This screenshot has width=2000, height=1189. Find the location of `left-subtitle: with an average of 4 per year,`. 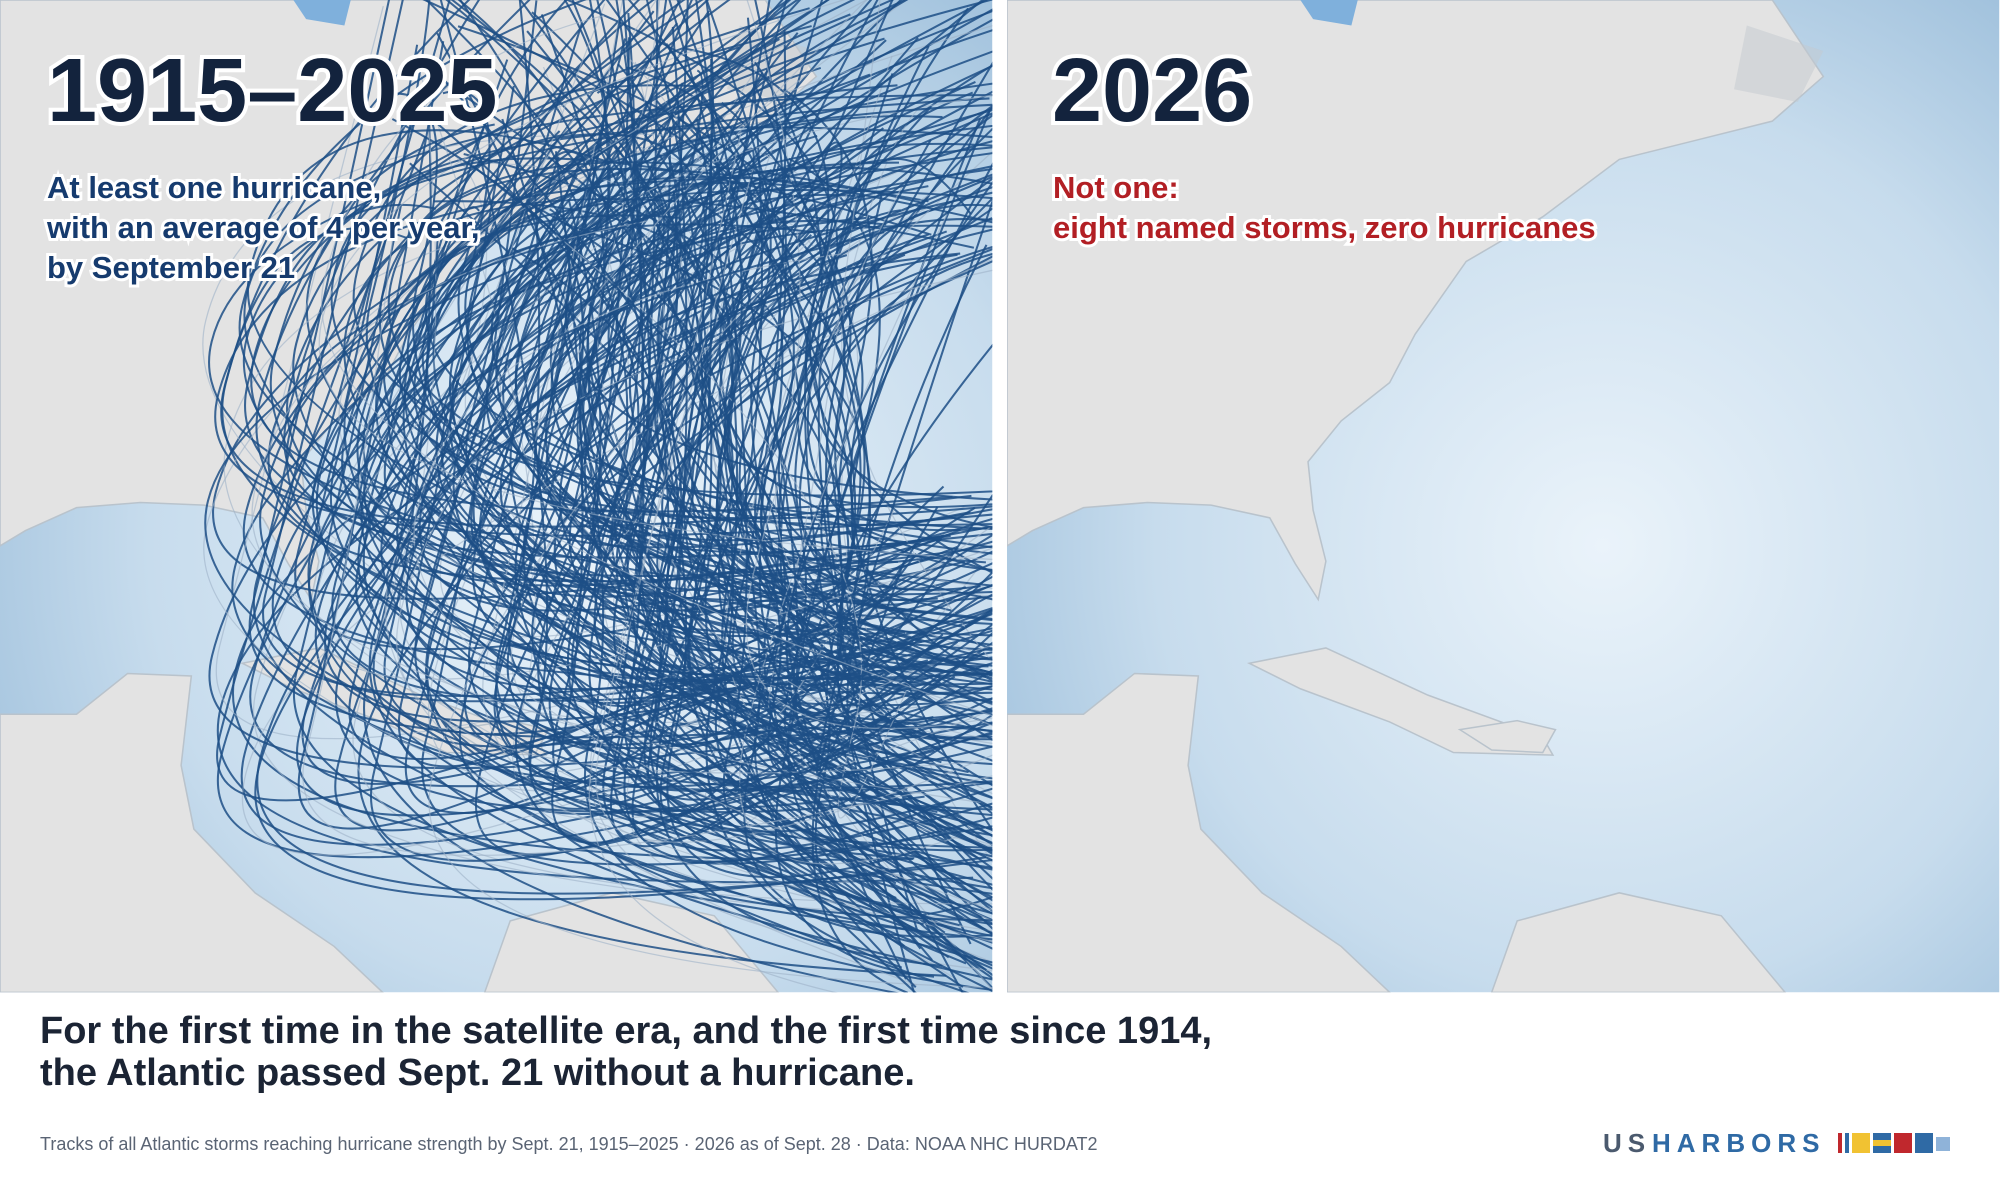

left-subtitle: with an average of 4 per year, is located at coordinates (262, 227).